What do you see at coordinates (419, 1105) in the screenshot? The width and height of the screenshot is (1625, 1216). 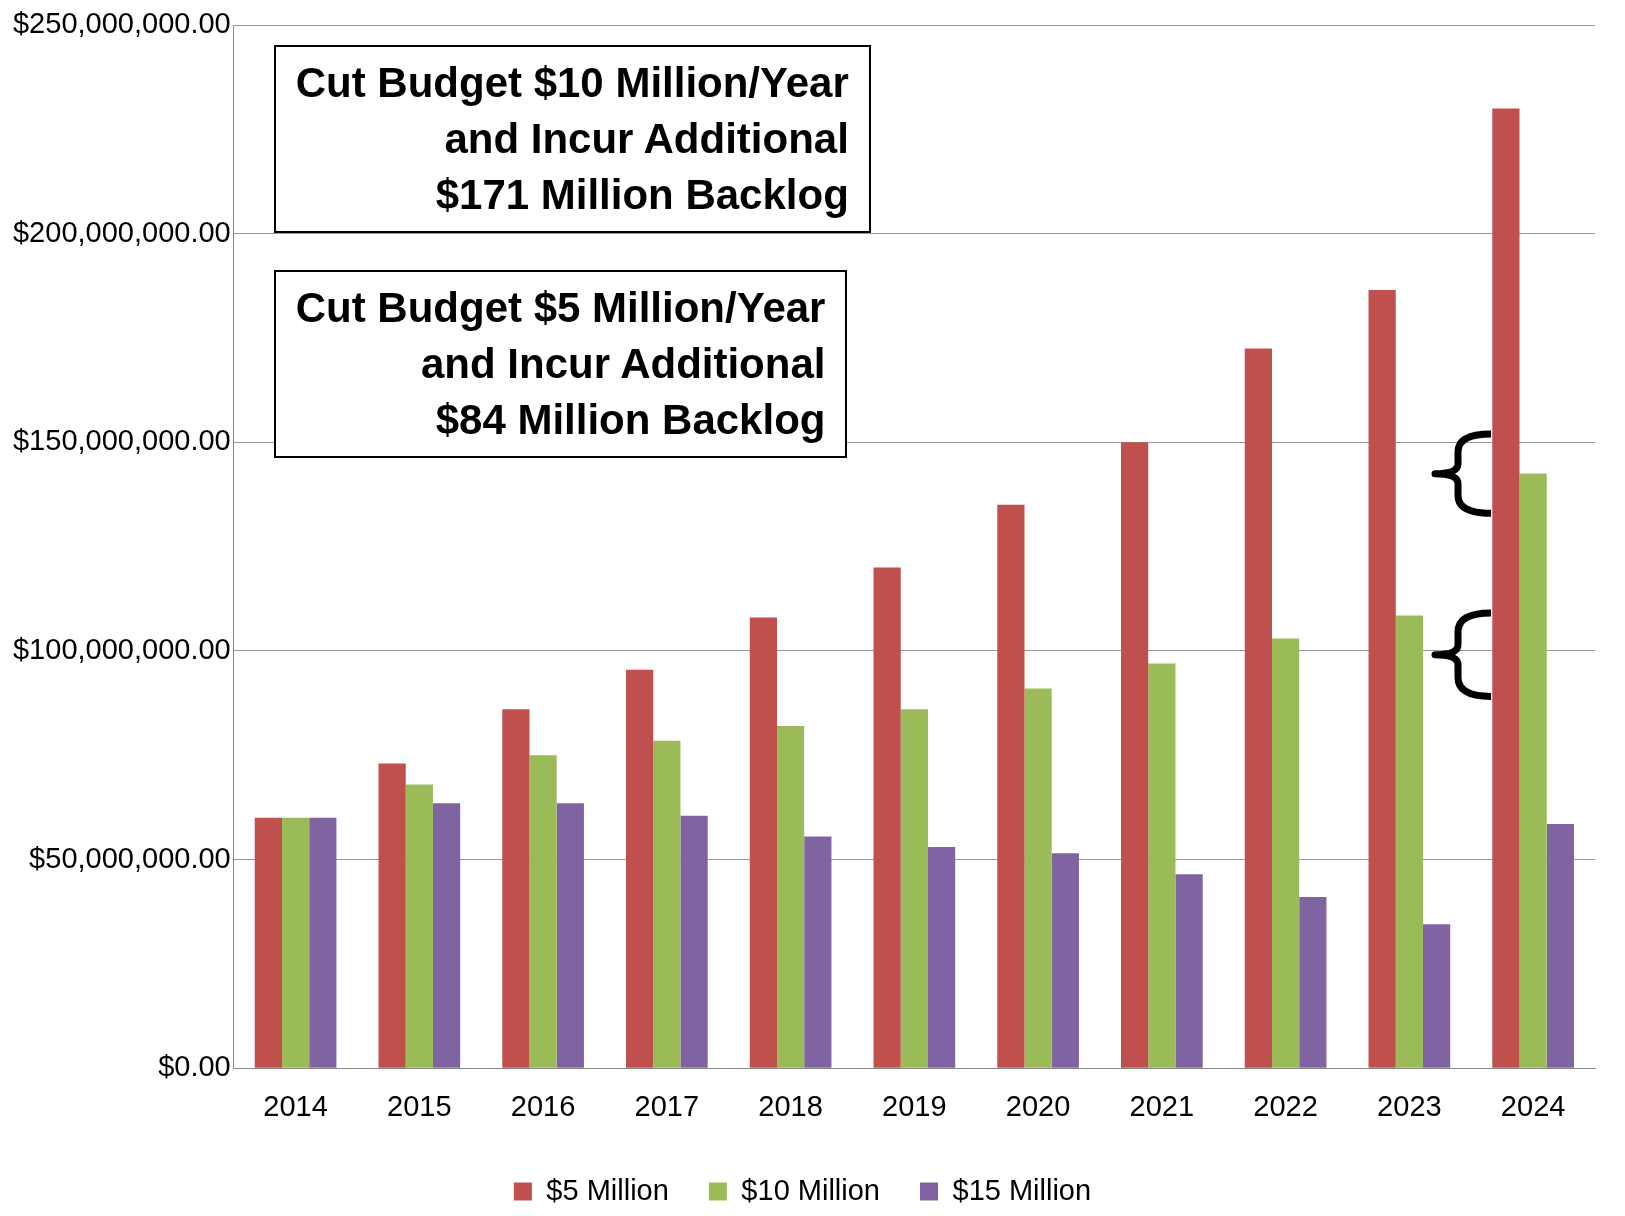 I see `x-tick-label: 2015` at bounding box center [419, 1105].